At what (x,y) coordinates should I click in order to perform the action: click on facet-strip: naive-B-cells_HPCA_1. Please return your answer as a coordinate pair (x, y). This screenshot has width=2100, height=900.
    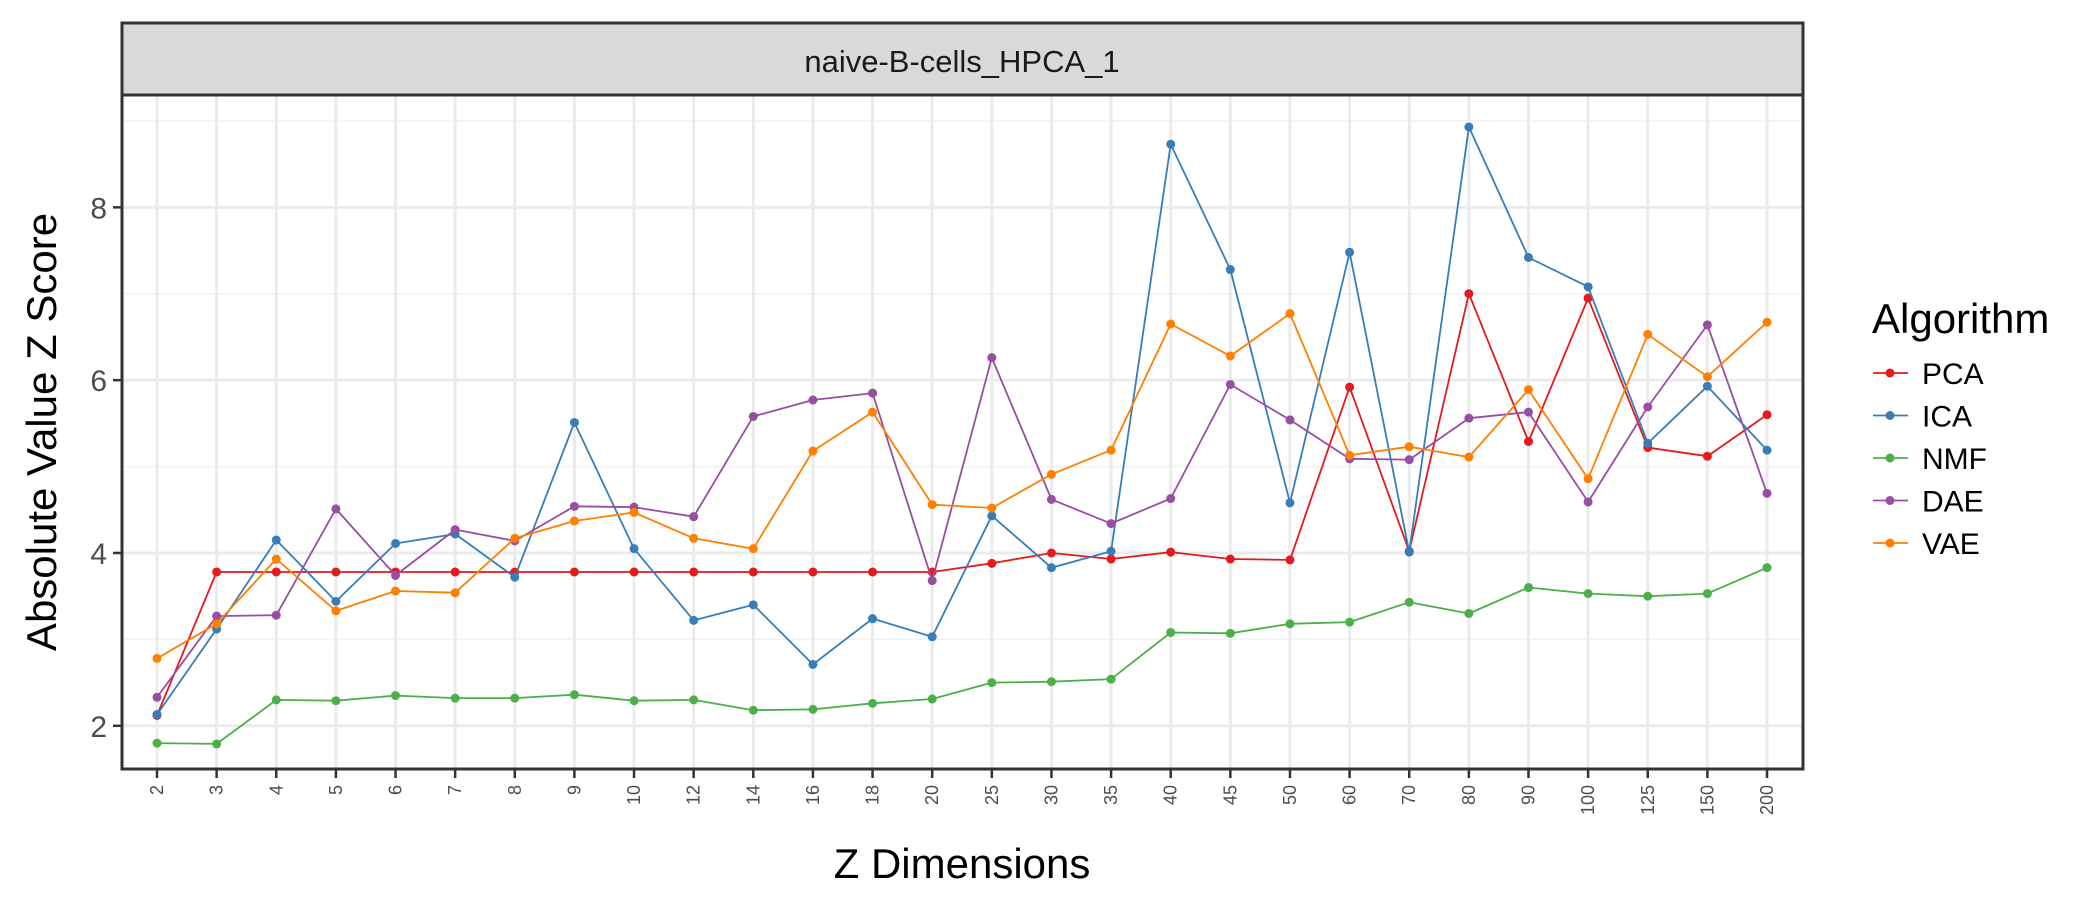
    Looking at the image, I should click on (962, 59).